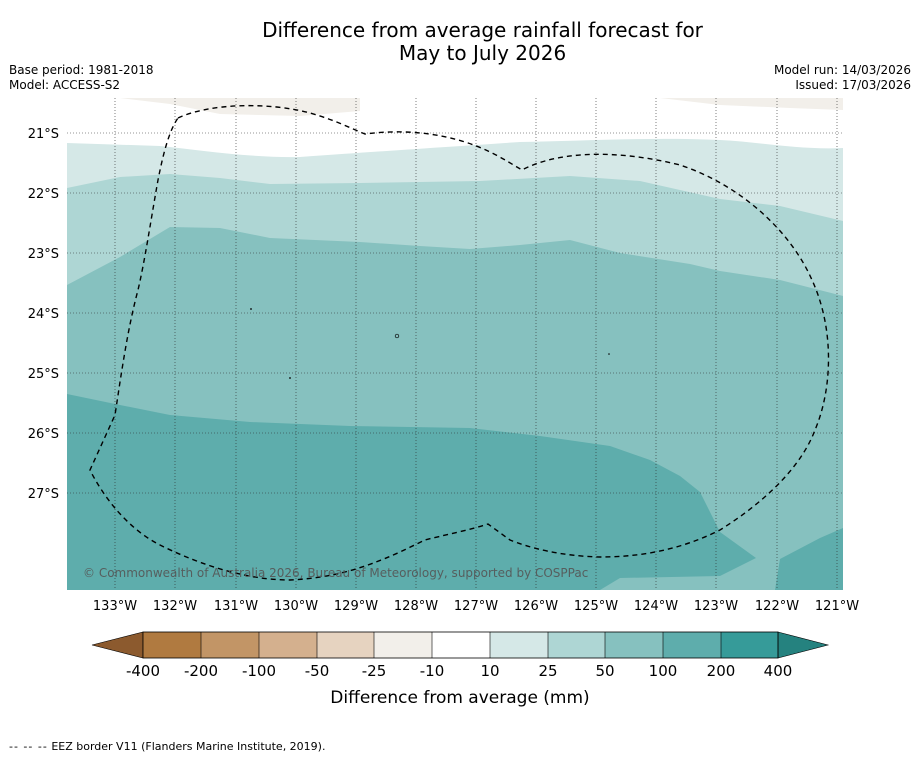 This screenshot has height=758, width=919. What do you see at coordinates (43, 434) in the screenshot?
I see `lat-label: 26°S` at bounding box center [43, 434].